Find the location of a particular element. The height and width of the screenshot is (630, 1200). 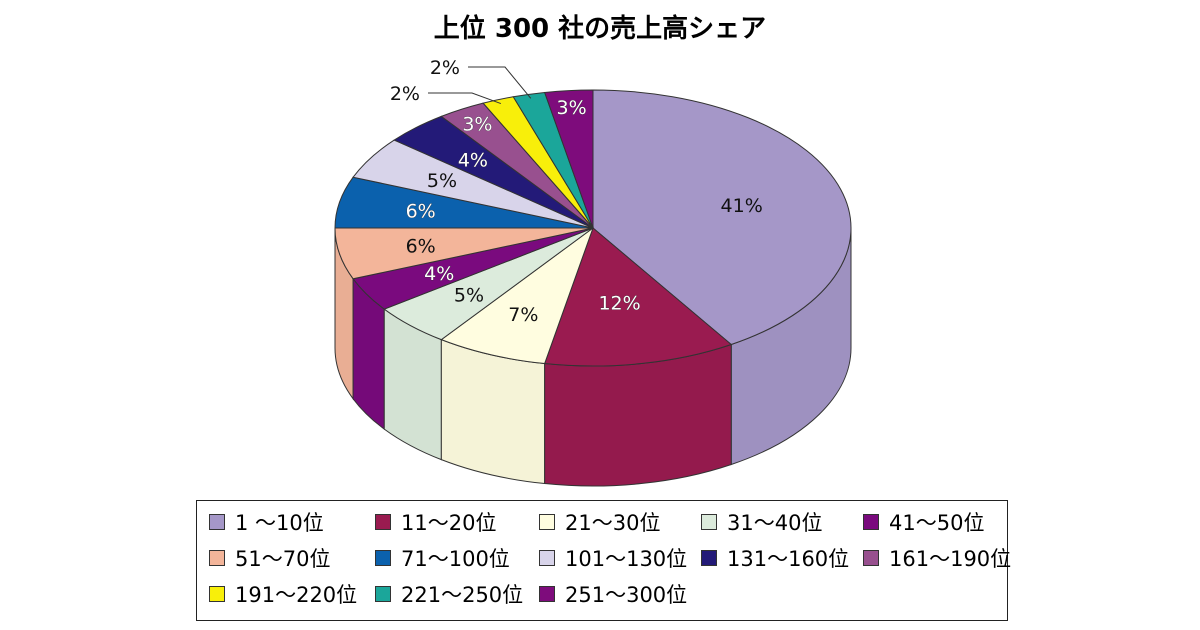

pct-label-161-190: 3% is located at coordinates (477, 124).